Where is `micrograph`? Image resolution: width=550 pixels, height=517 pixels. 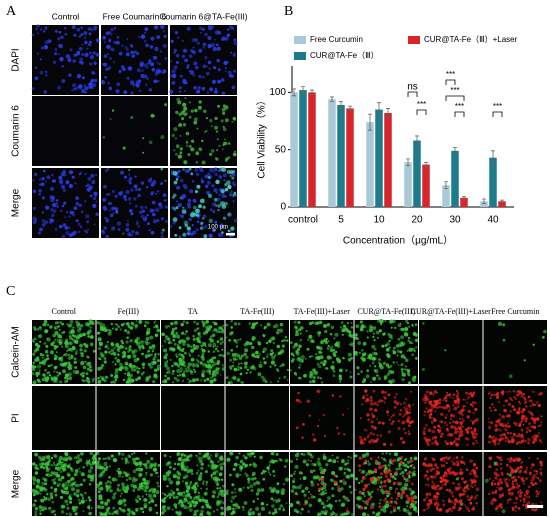 micrograph is located at coordinates (134, 131).